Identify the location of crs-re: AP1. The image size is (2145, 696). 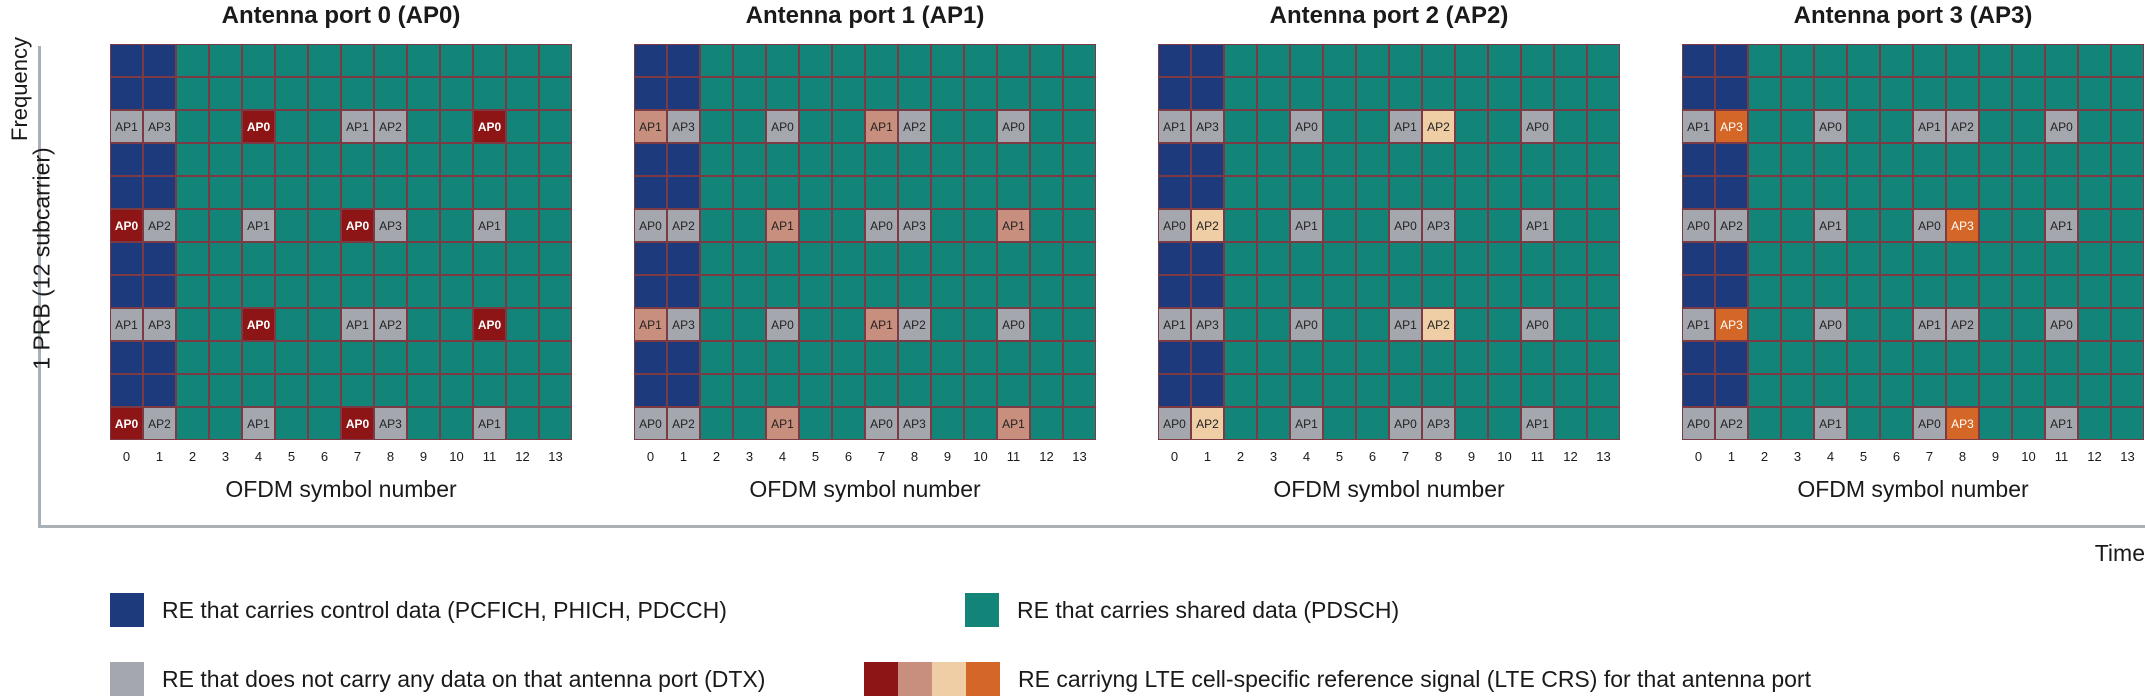
(1013, 423).